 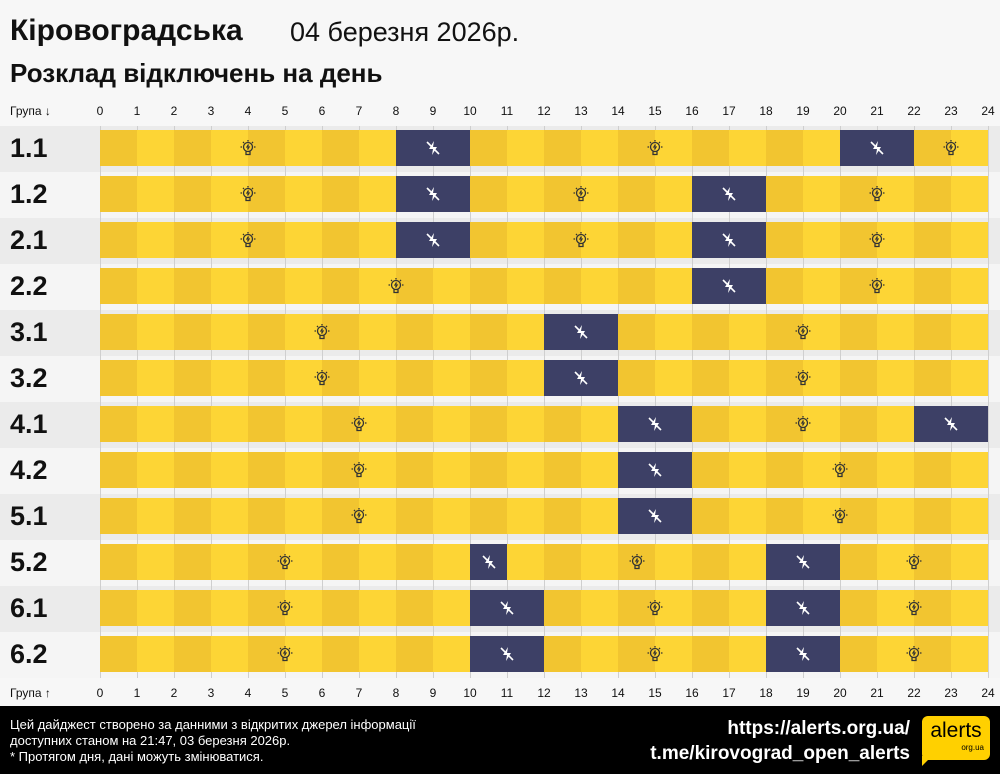 I want to click on group-row: 3.2, so click(x=500, y=379).